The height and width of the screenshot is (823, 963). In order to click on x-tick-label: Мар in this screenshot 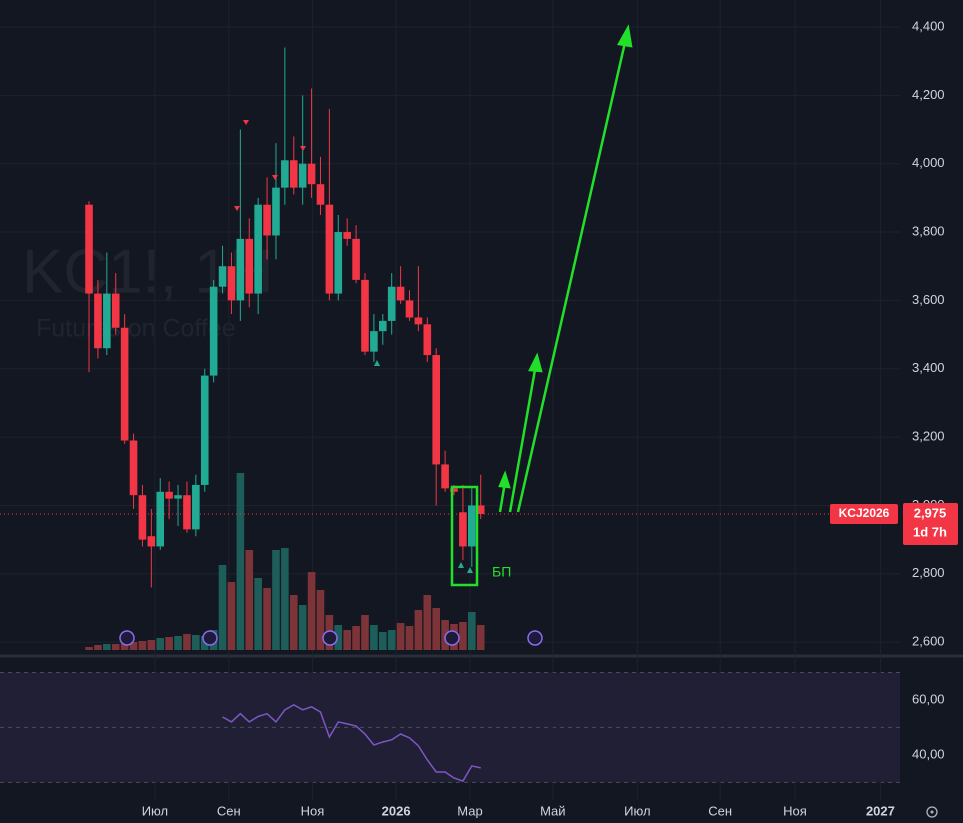, I will do `click(469, 810)`.